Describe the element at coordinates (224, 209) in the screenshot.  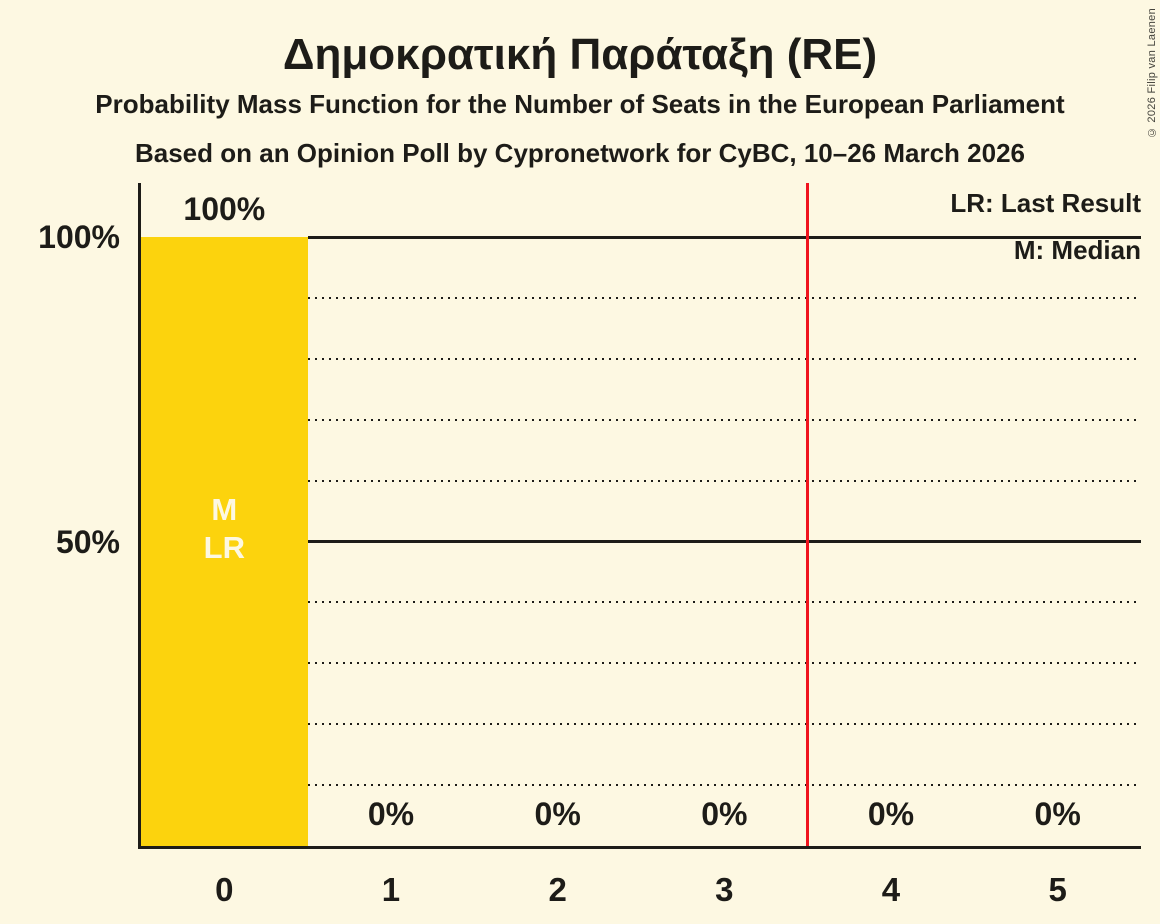
I see `bar-value-label-0: 100%` at that location.